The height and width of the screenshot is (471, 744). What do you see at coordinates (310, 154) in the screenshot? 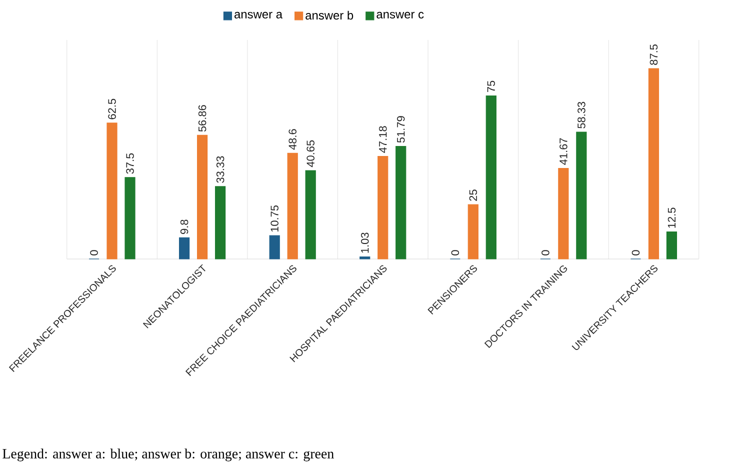
I see `data-label: 40.65` at bounding box center [310, 154].